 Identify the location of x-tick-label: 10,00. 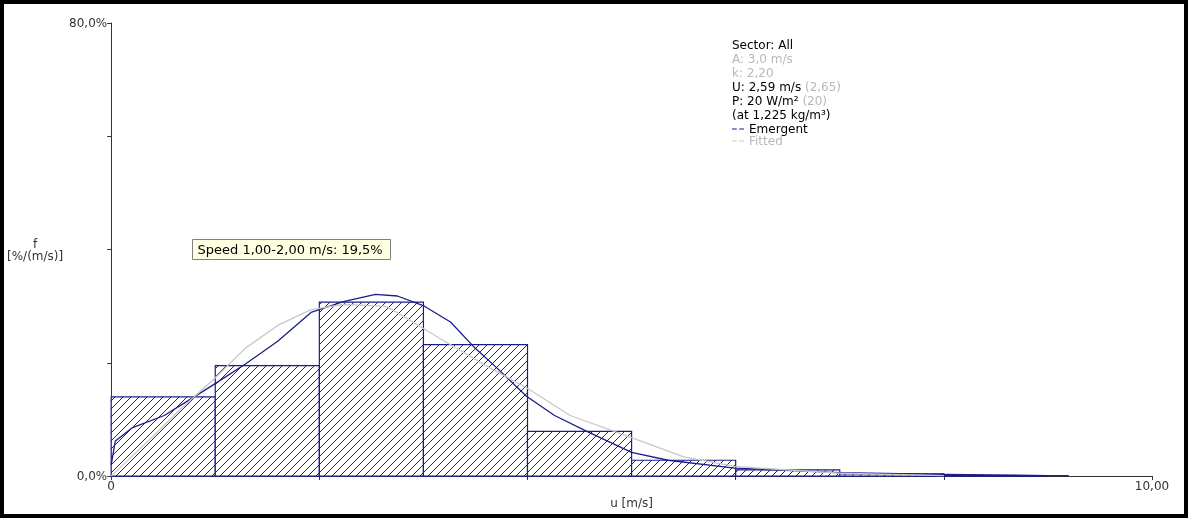
(1152, 486).